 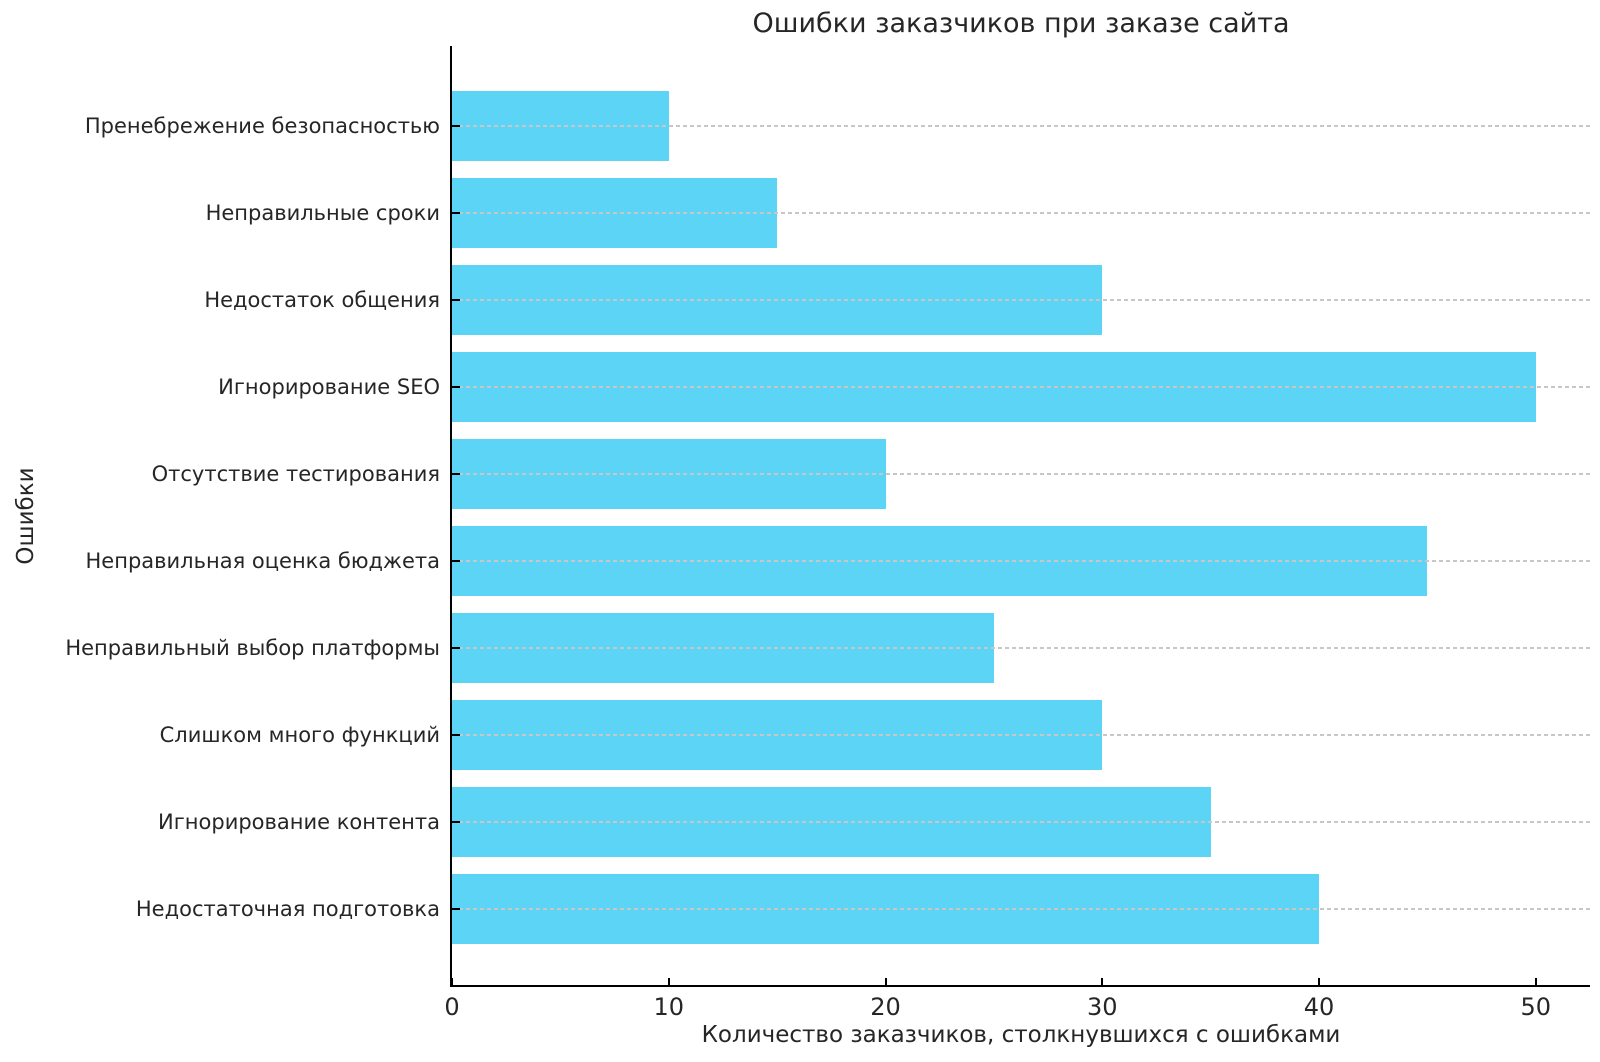 What do you see at coordinates (329, 387) in the screenshot?
I see `category-label: Игнорирование SEO` at bounding box center [329, 387].